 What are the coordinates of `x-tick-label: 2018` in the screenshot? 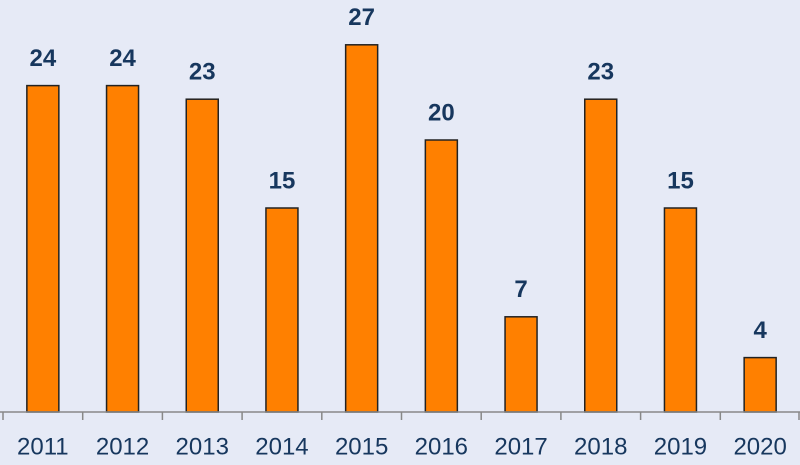 It's located at (600, 446).